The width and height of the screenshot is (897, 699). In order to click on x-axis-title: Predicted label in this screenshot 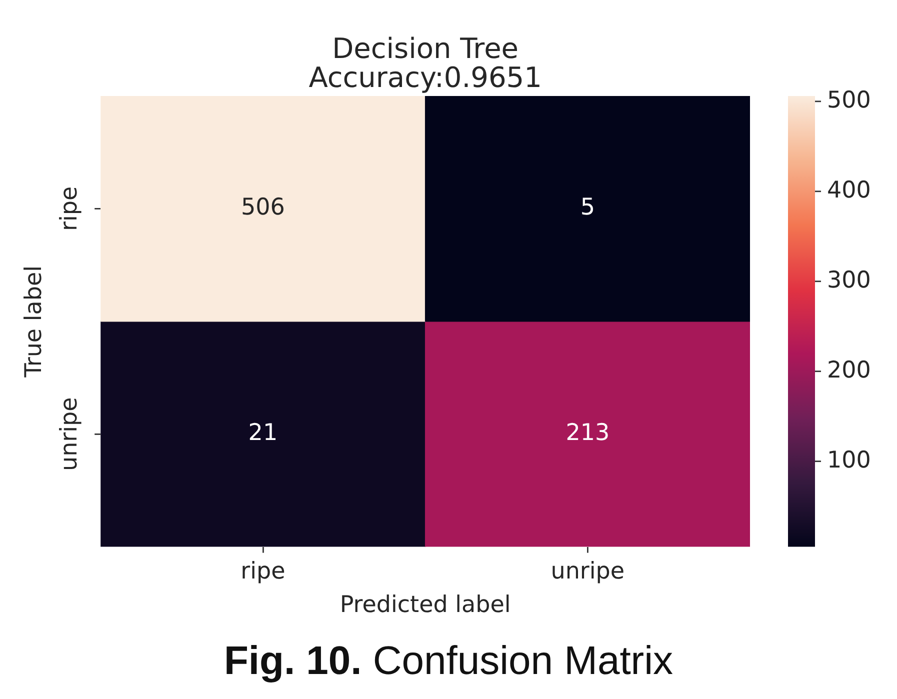, I will do `click(425, 605)`.